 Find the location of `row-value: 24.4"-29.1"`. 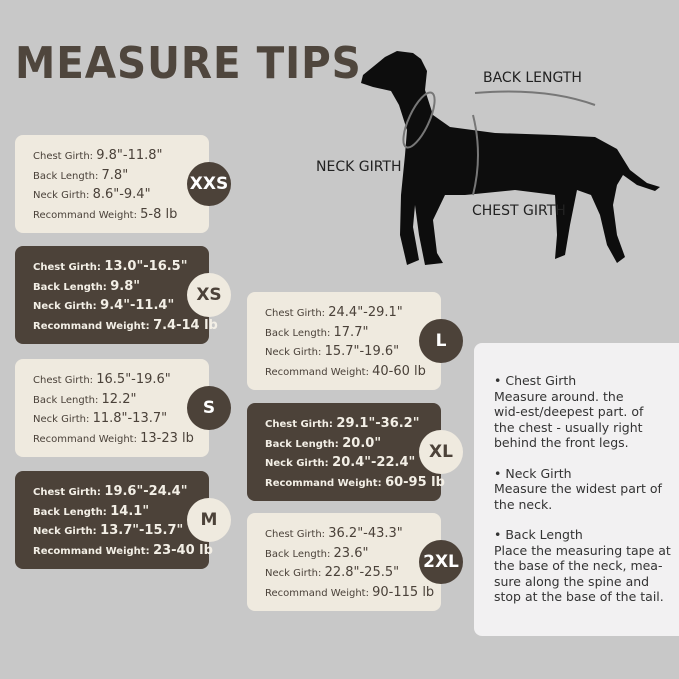

row-value: 24.4"-29.1" is located at coordinates (365, 312).